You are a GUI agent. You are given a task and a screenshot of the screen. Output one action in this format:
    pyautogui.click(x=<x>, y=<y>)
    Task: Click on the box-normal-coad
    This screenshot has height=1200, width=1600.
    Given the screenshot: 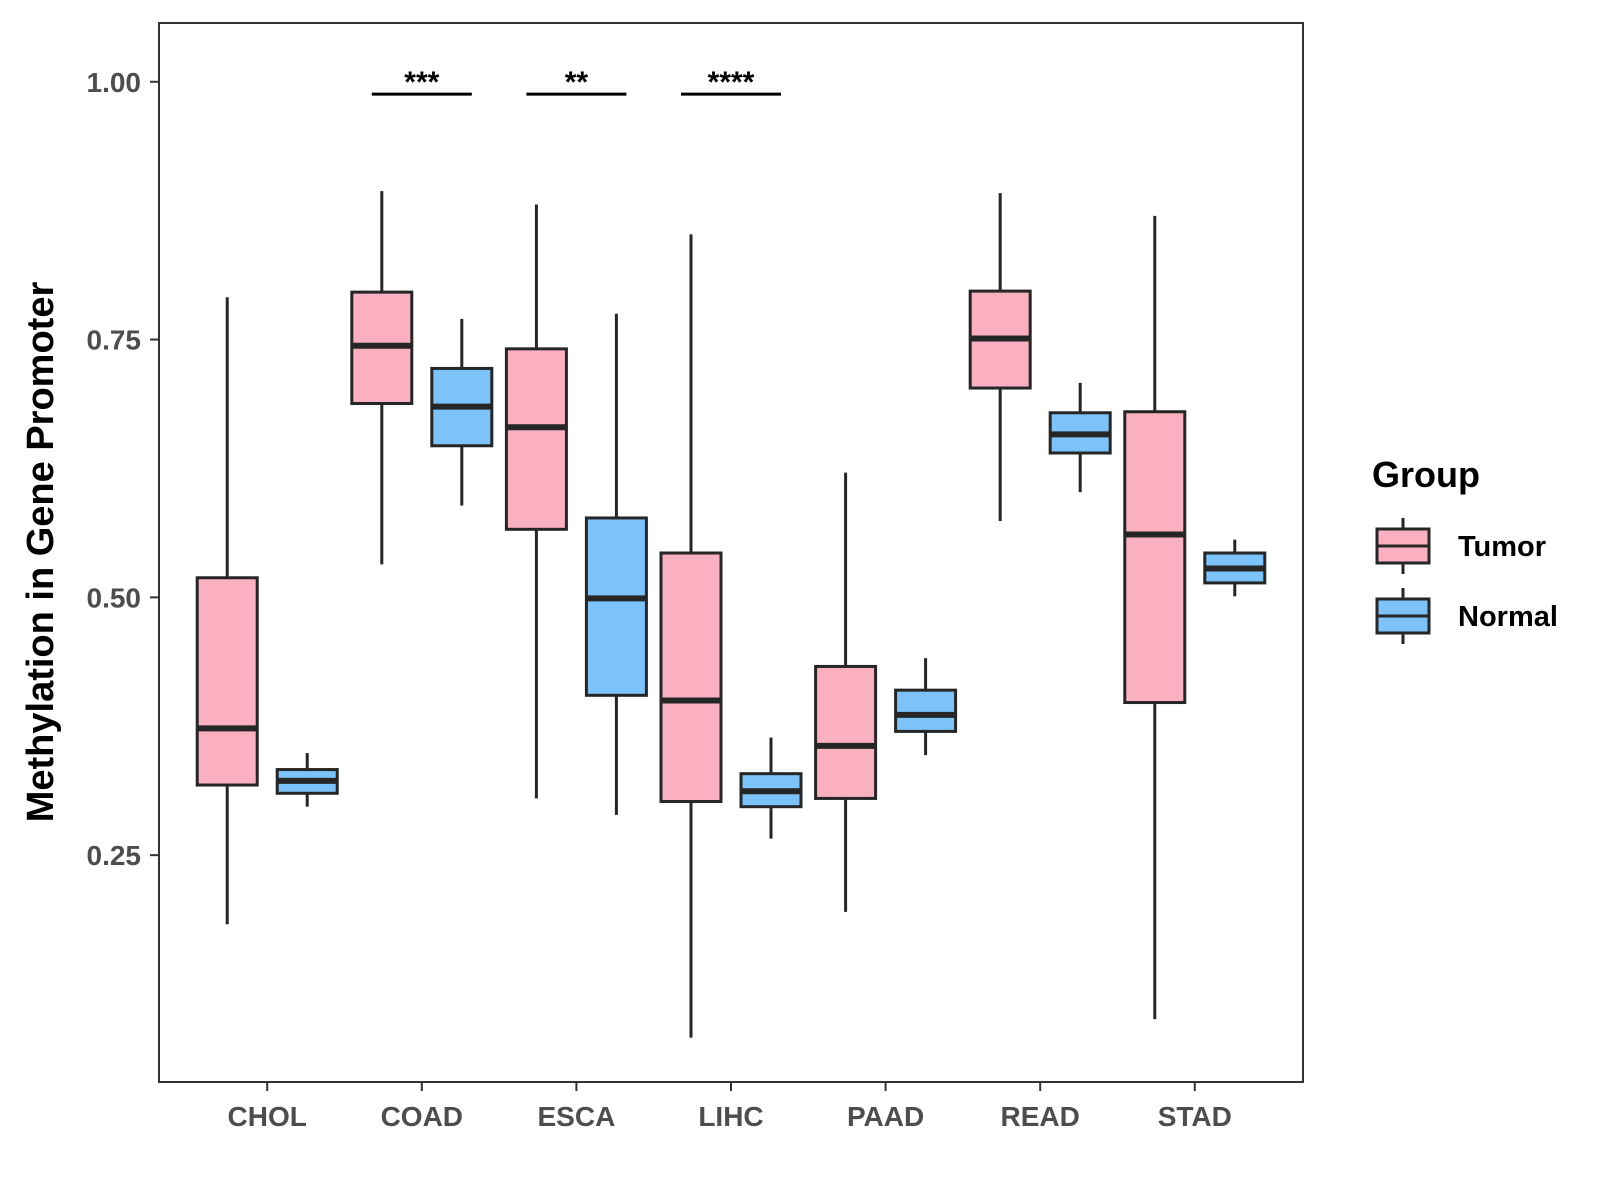 What is the action you would take?
    pyautogui.click(x=462, y=412)
    